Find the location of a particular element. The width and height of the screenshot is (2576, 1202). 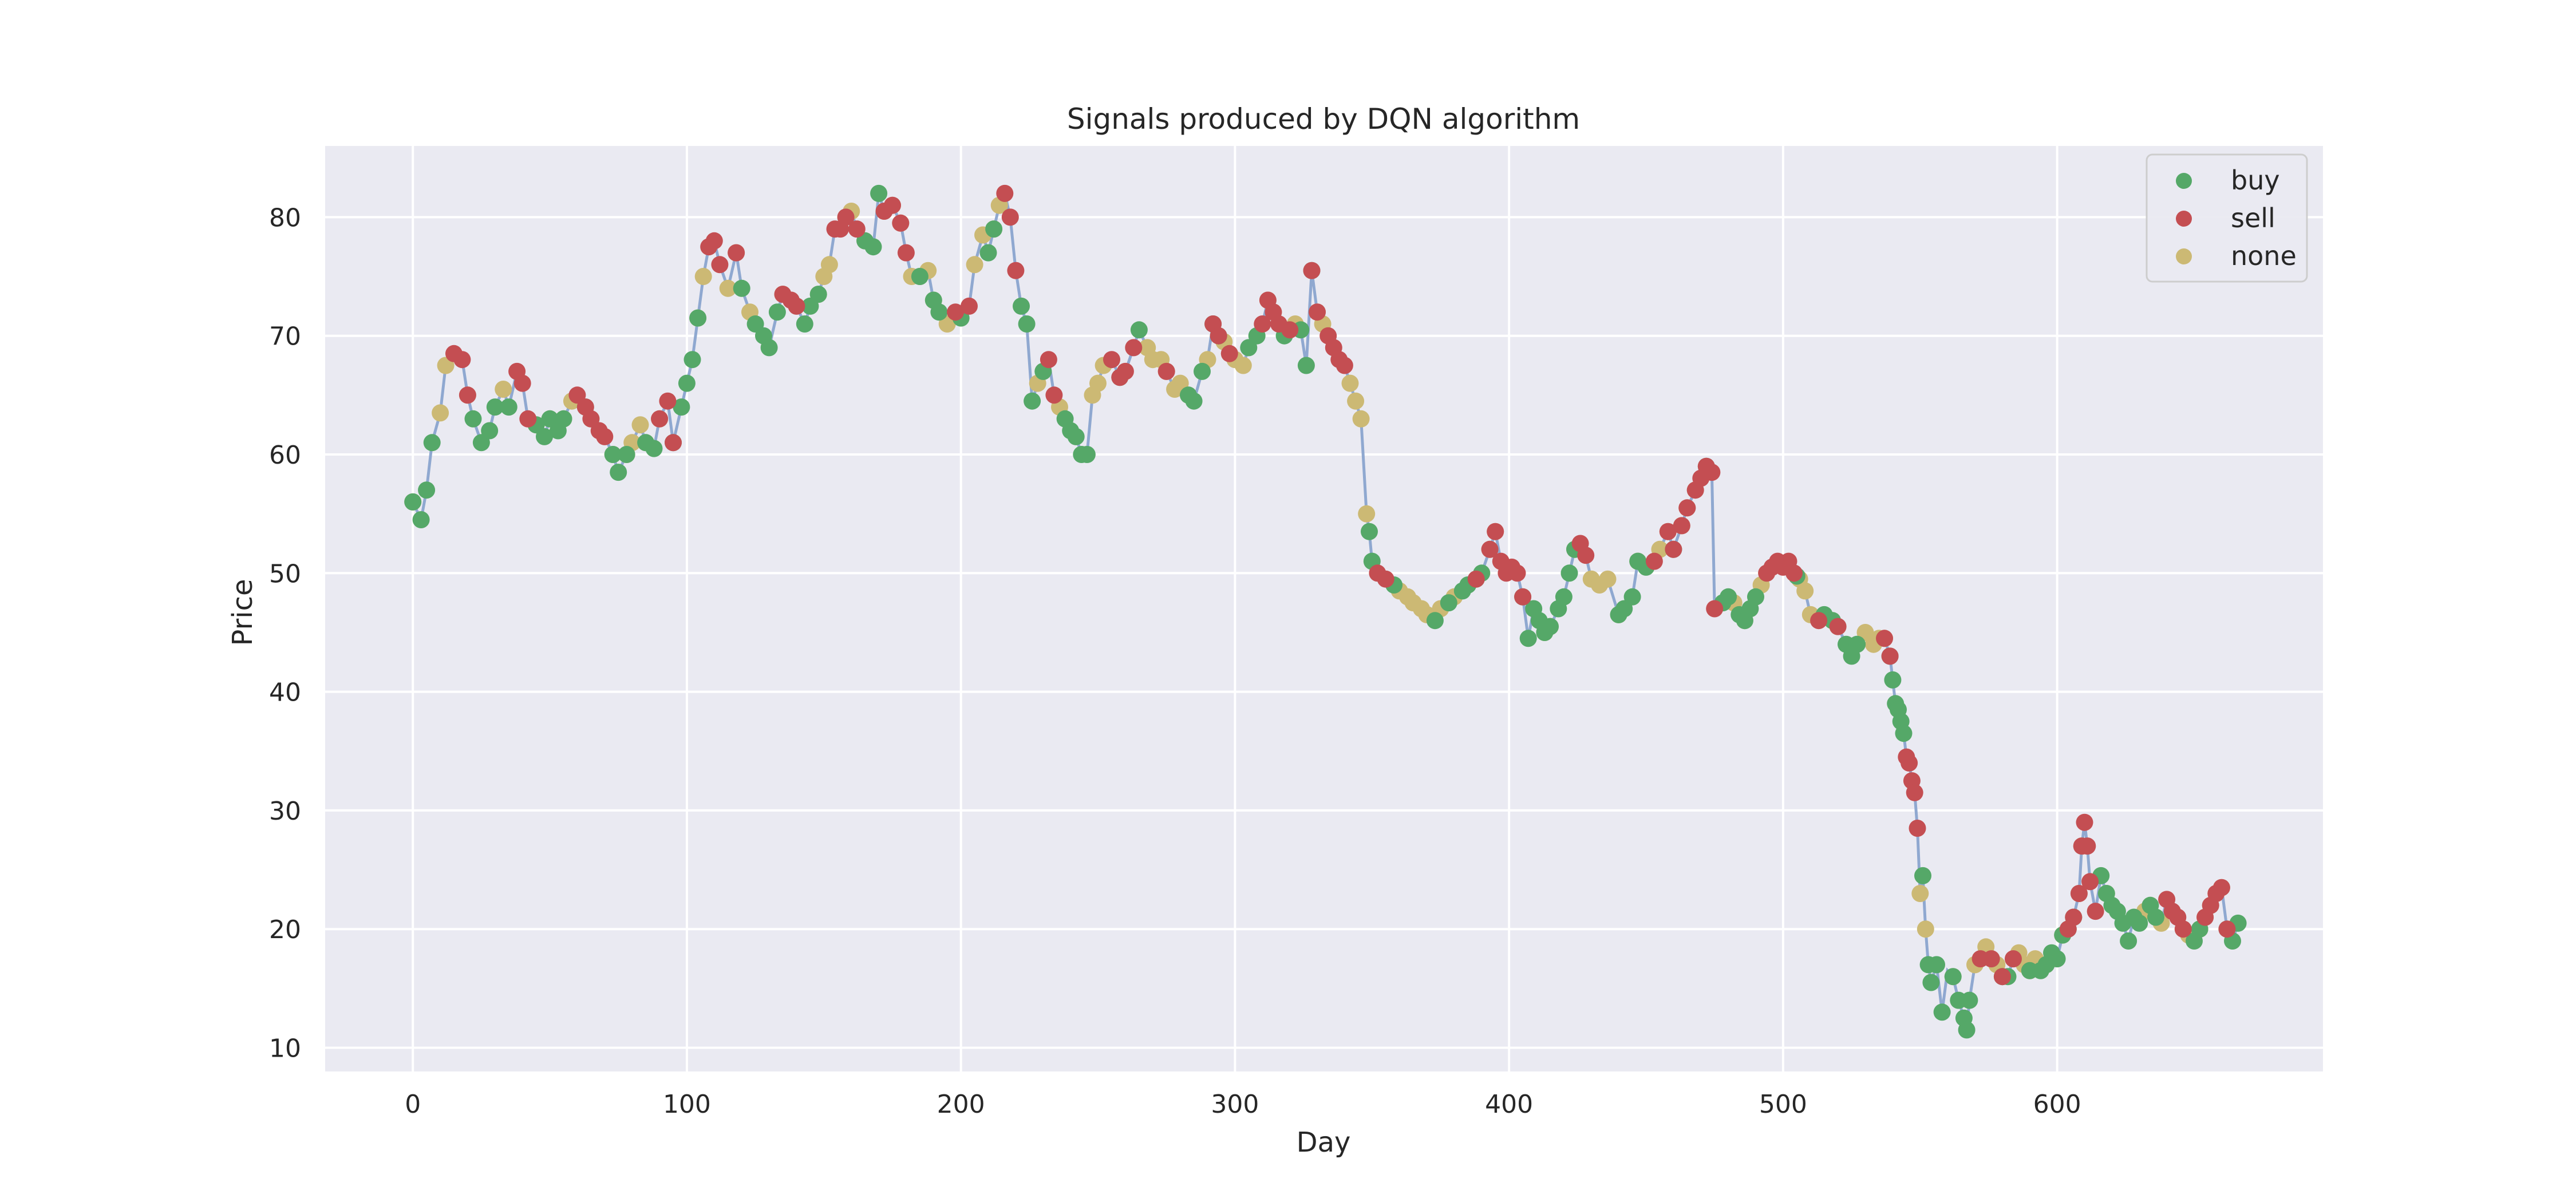

legend-label-buy: buy is located at coordinates (2255, 180).